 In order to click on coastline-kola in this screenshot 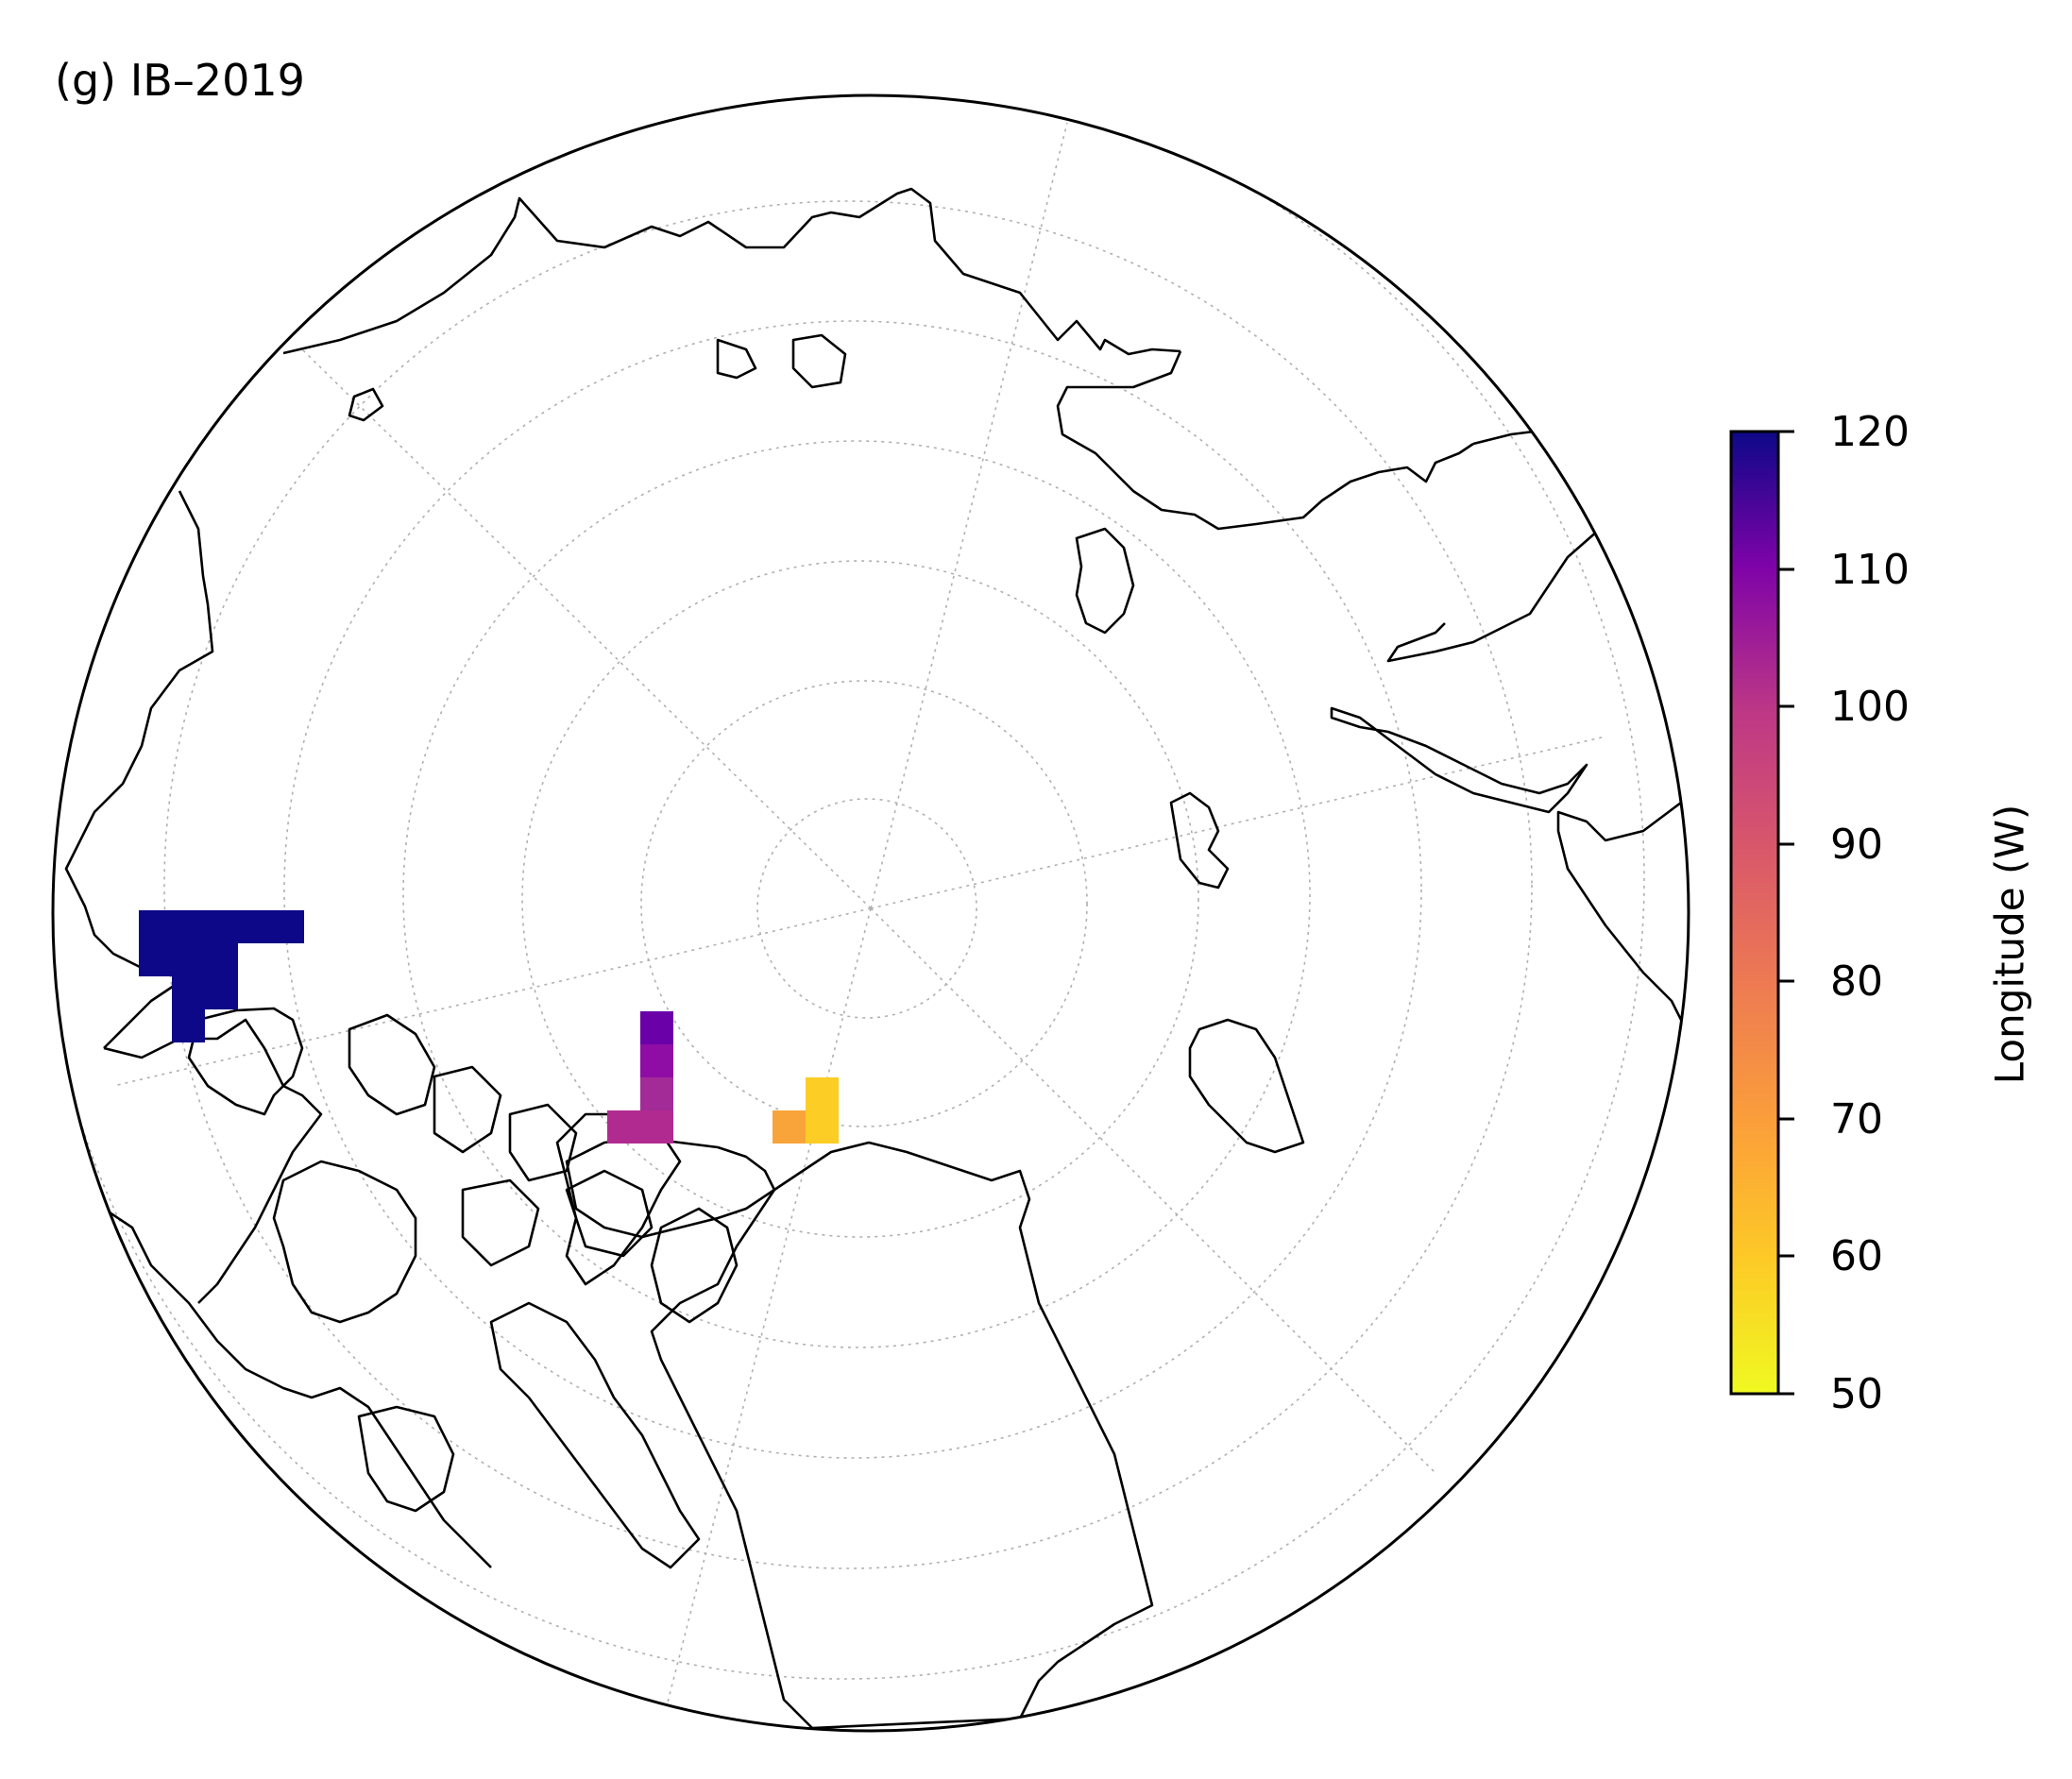, I will do `click(1535, 566)`.